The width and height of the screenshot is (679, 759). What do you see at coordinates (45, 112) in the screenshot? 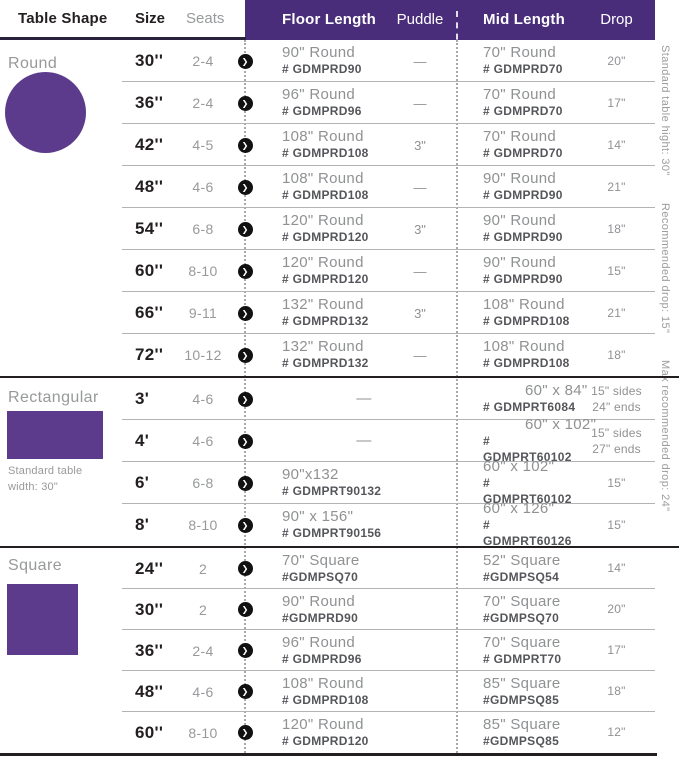
I see `round-shape-icon` at bounding box center [45, 112].